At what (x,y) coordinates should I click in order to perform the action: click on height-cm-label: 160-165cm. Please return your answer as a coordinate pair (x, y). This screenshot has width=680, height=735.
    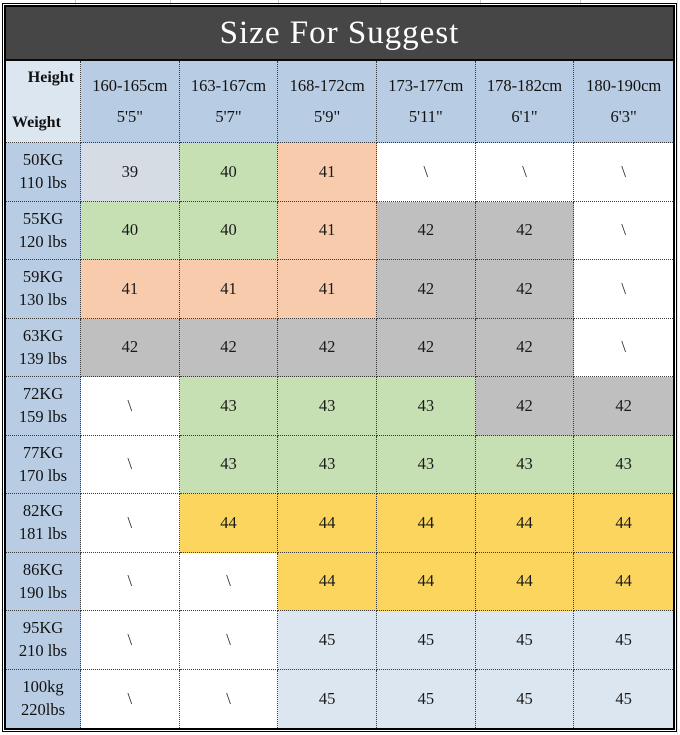
    Looking at the image, I should click on (130, 85).